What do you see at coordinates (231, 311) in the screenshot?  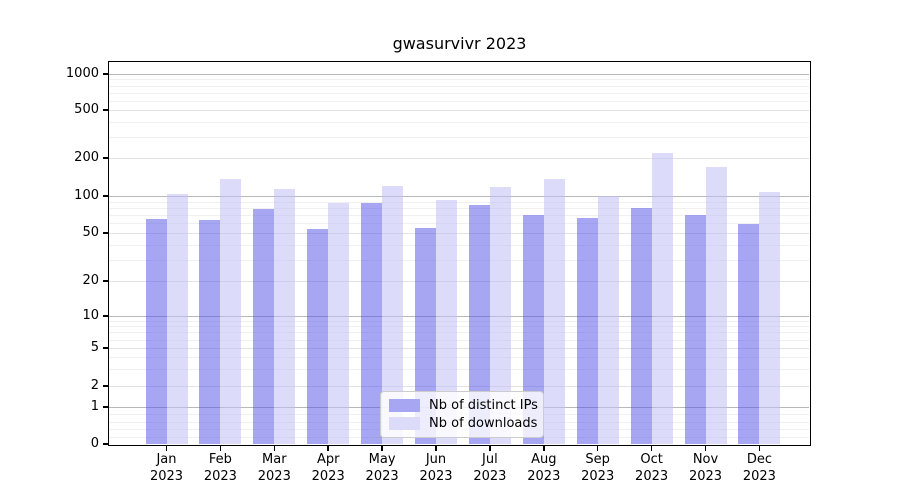 I see `bar-downloads-feb` at bounding box center [231, 311].